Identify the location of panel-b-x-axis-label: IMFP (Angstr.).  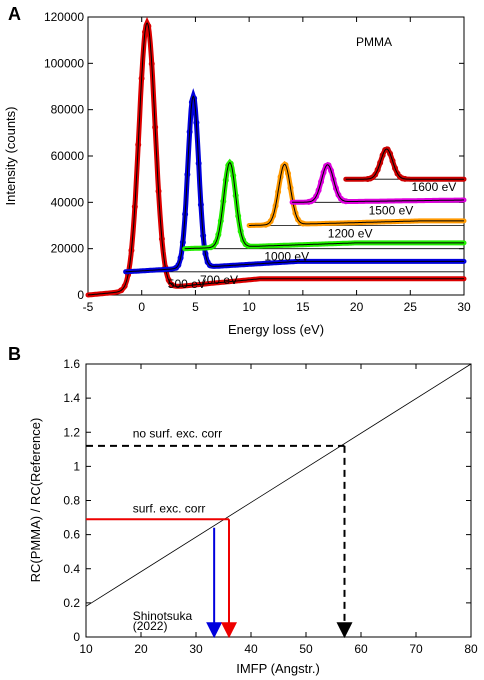
(278, 668).